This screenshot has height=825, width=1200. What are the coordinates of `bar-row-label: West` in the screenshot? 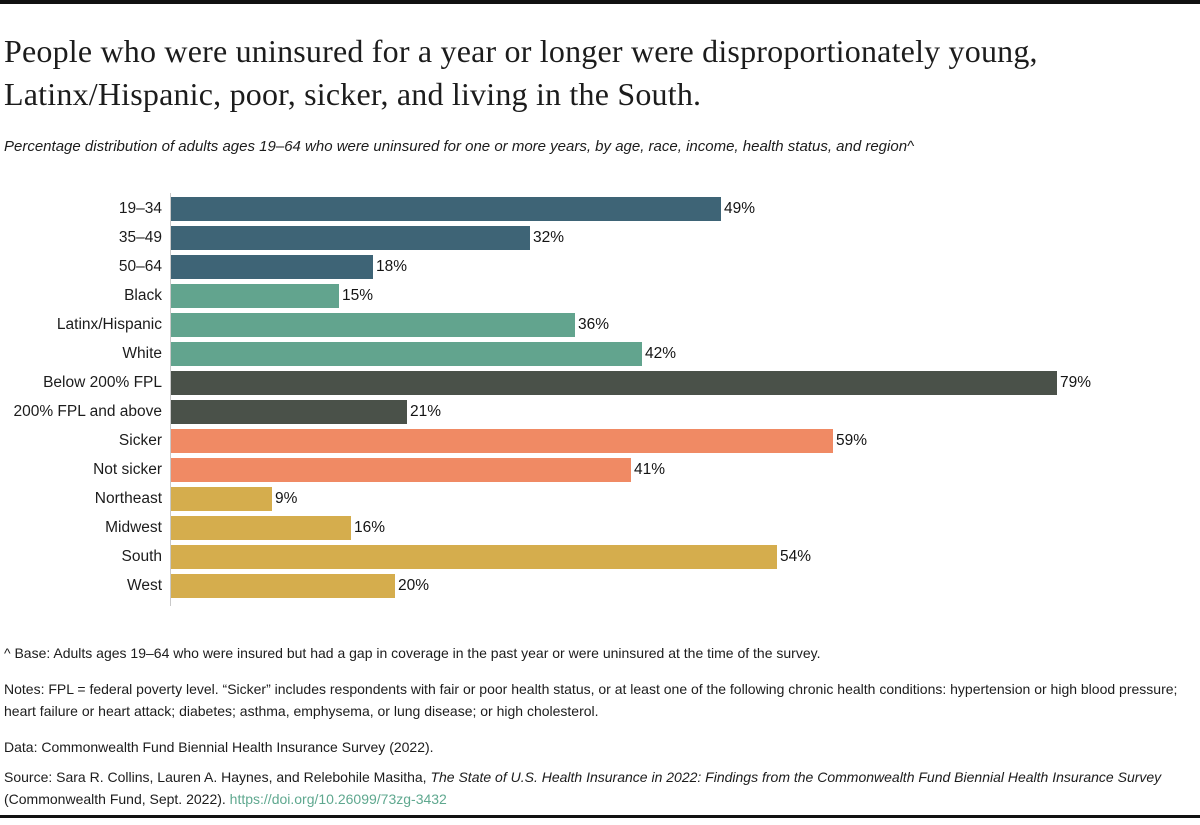 It's located at (144, 585).